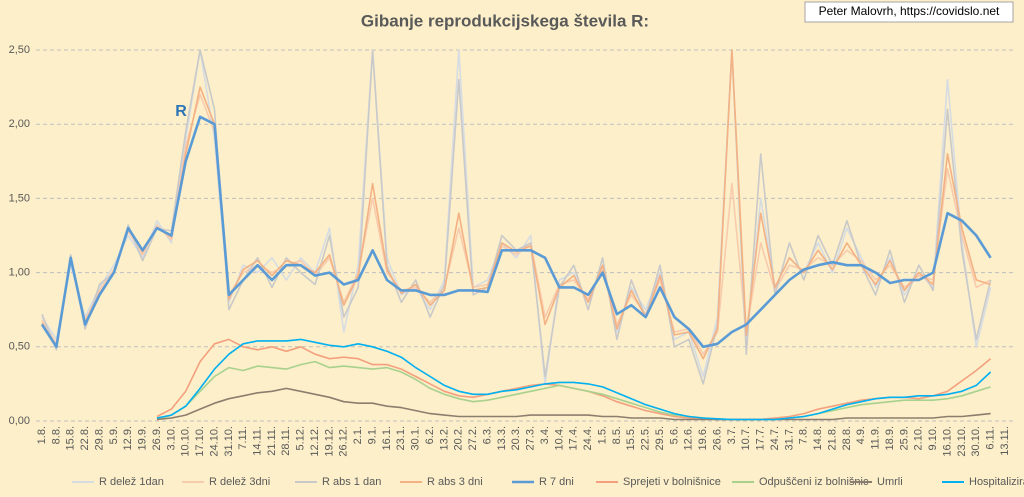  What do you see at coordinates (315, 441) in the screenshot?
I see `x-tick-label: 12.12.` at bounding box center [315, 441].